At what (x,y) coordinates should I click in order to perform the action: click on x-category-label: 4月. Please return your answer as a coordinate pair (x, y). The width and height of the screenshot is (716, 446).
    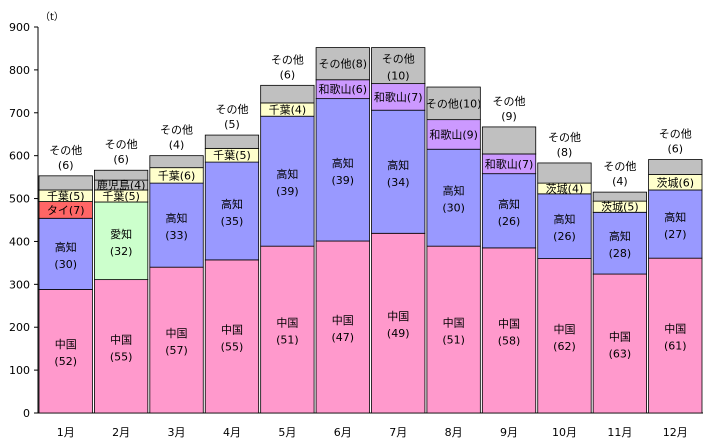
    Looking at the image, I should click on (232, 432).